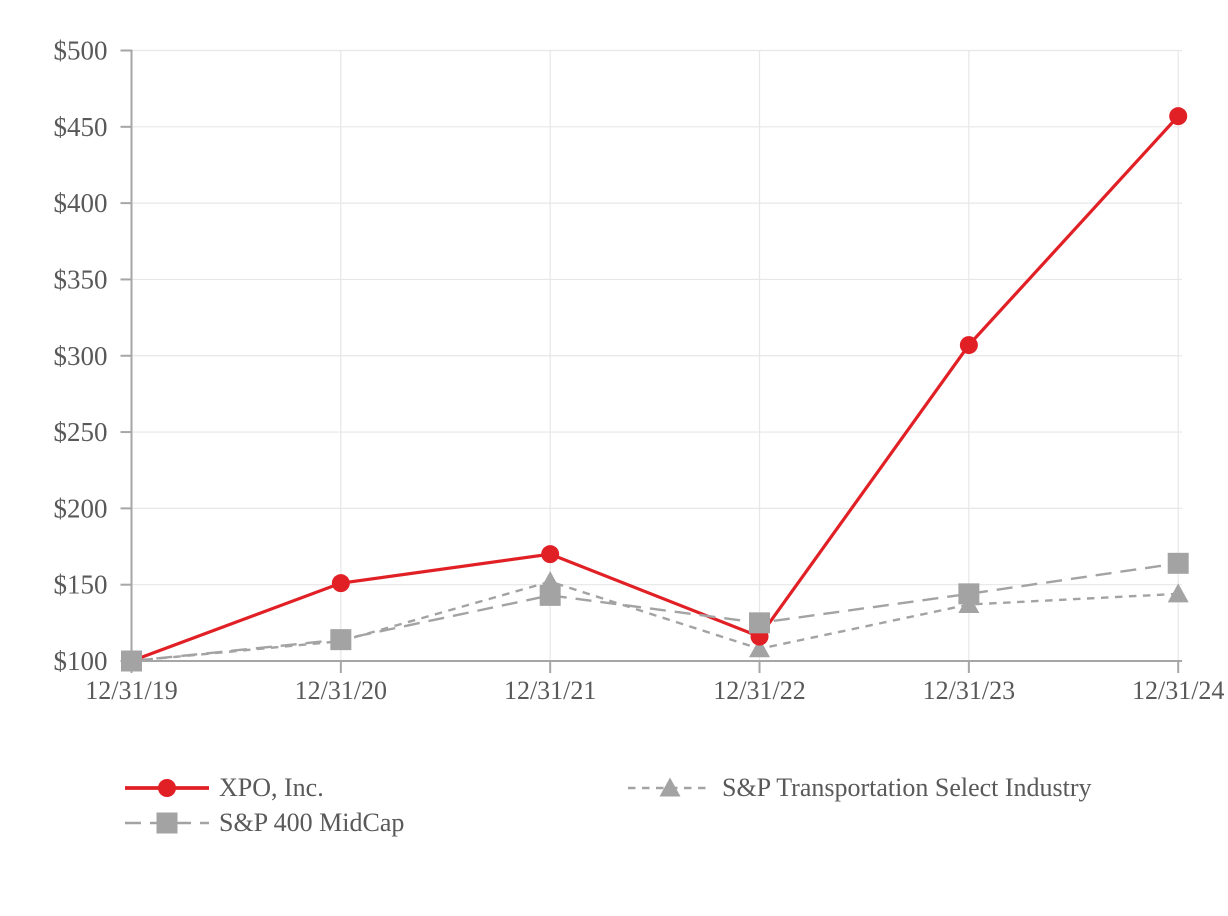 Image resolution: width=1228 pixels, height=916 pixels. I want to click on y-tick-label: $350, so click(81, 279).